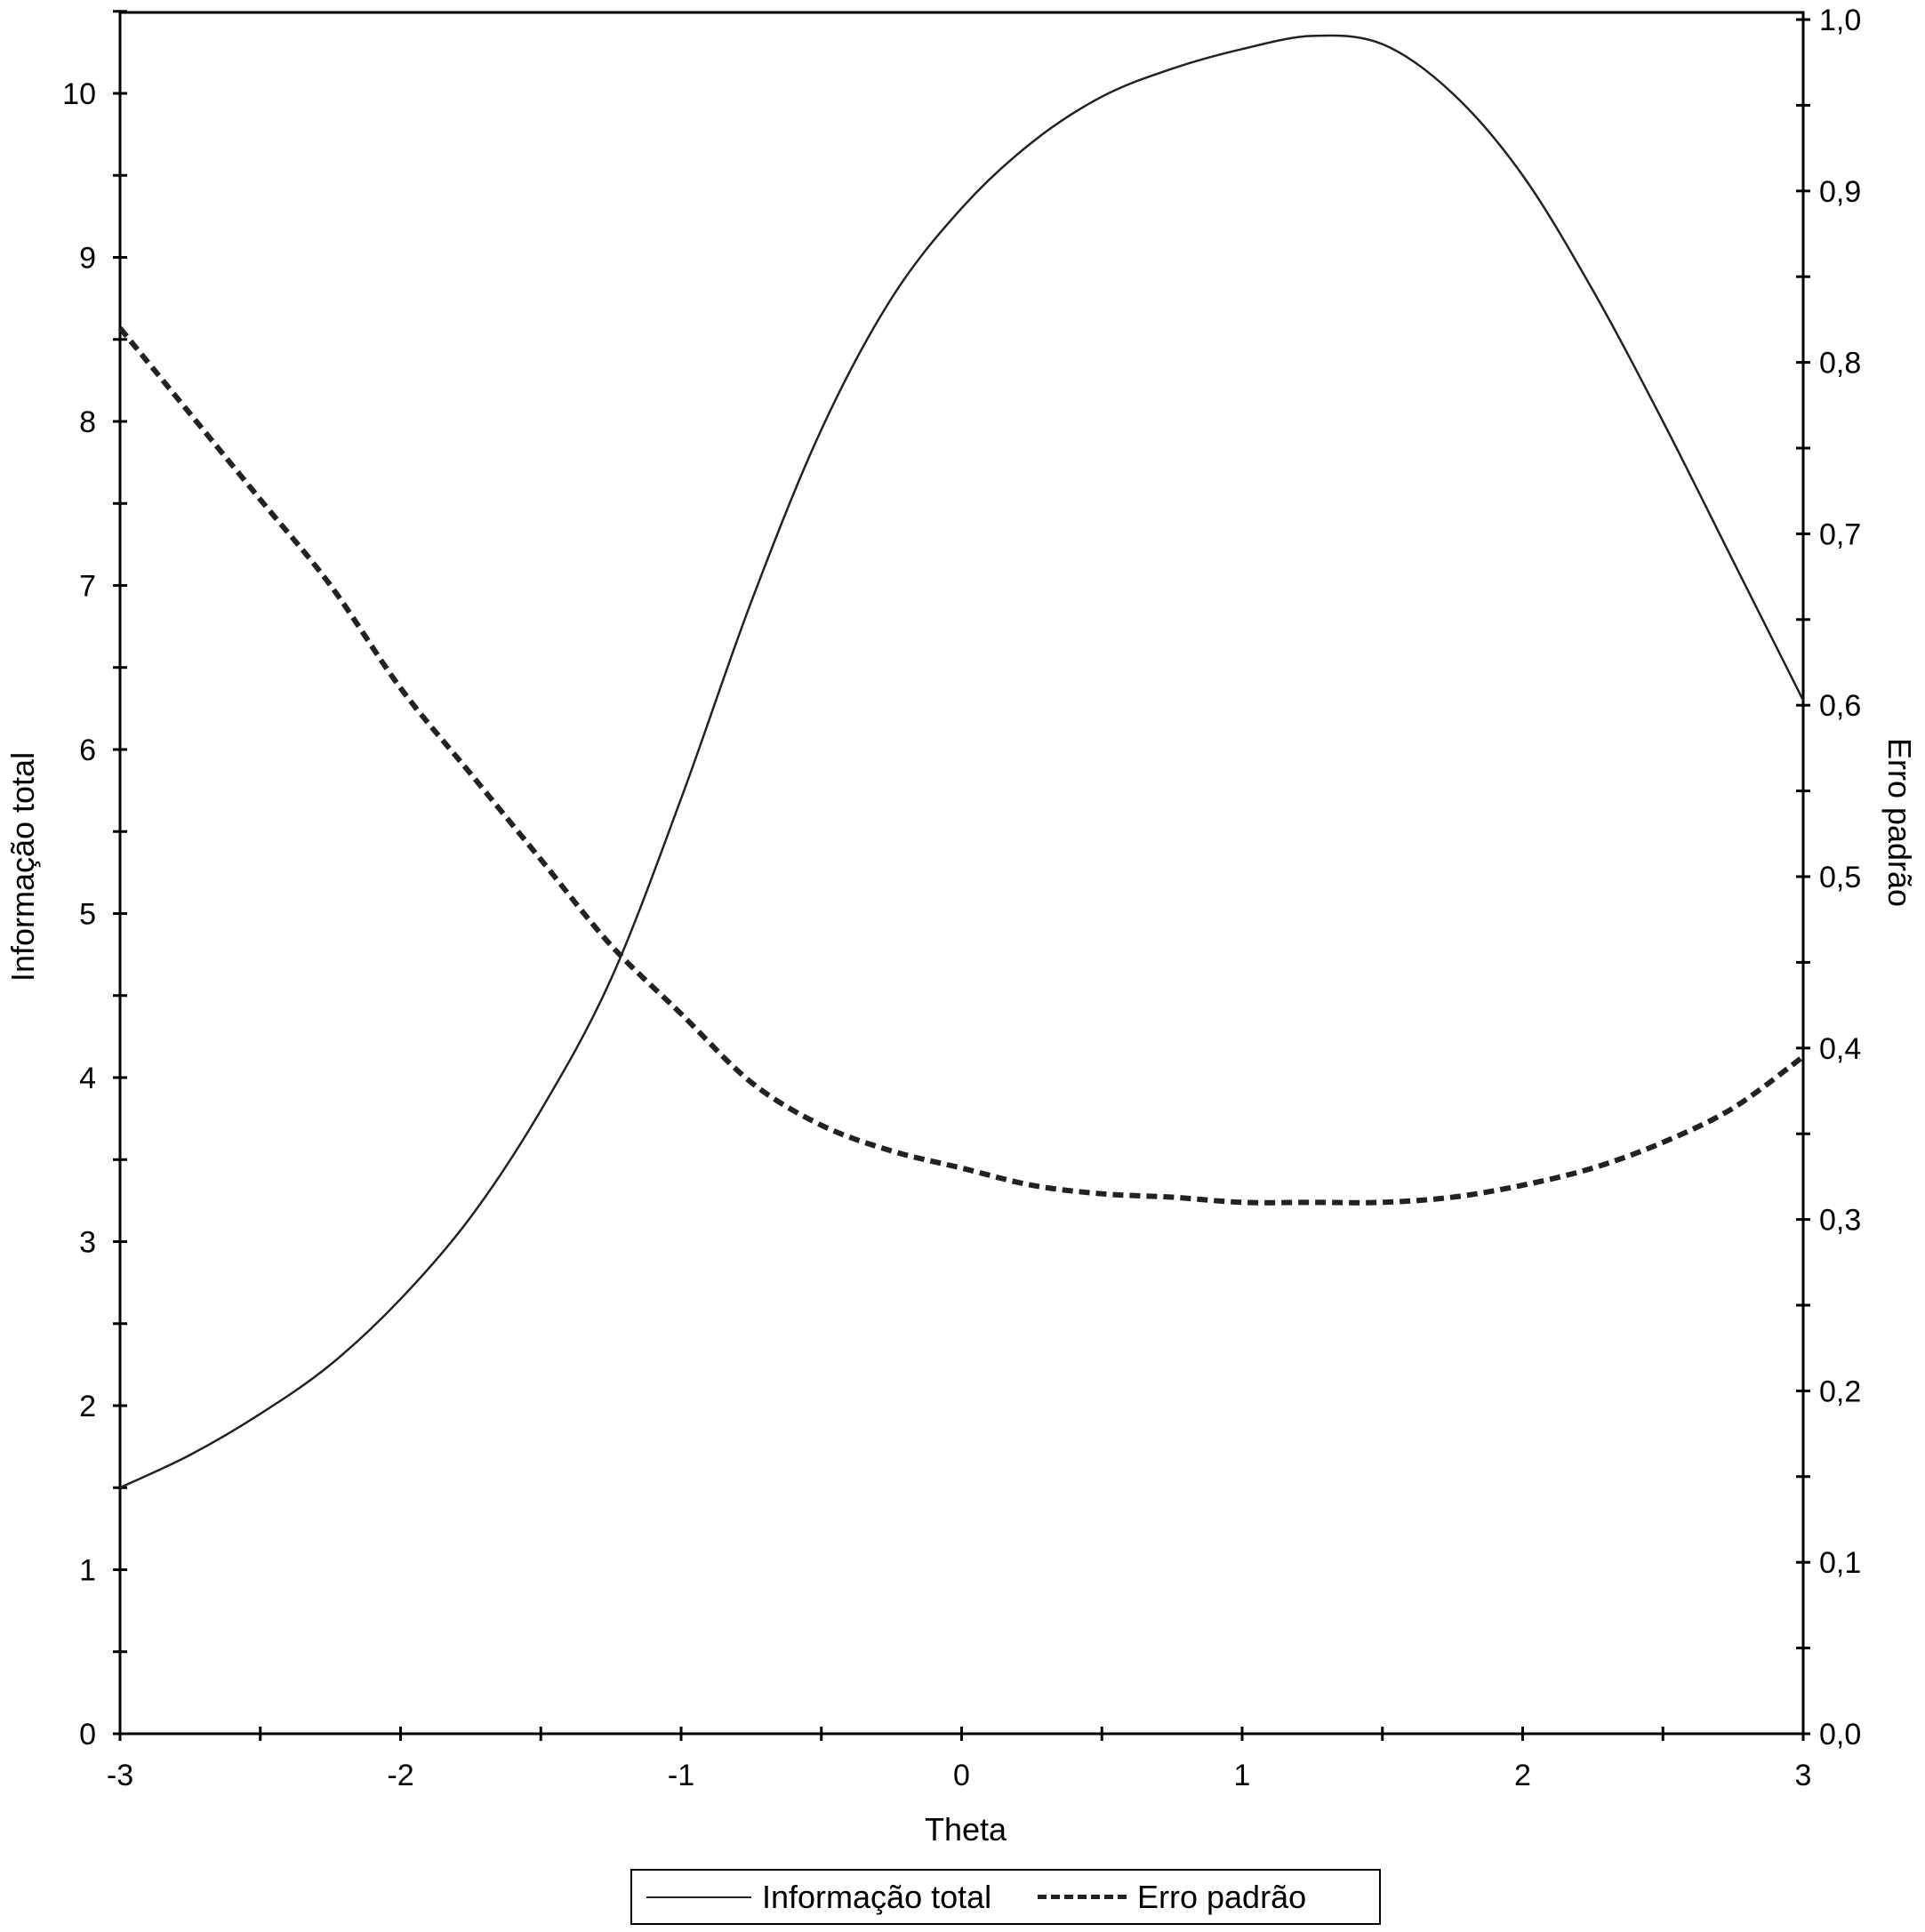 This screenshot has width=1925, height=1932. Describe the element at coordinates (1005, 1897) in the screenshot. I see `legend: Informação total Erro padrão` at that location.